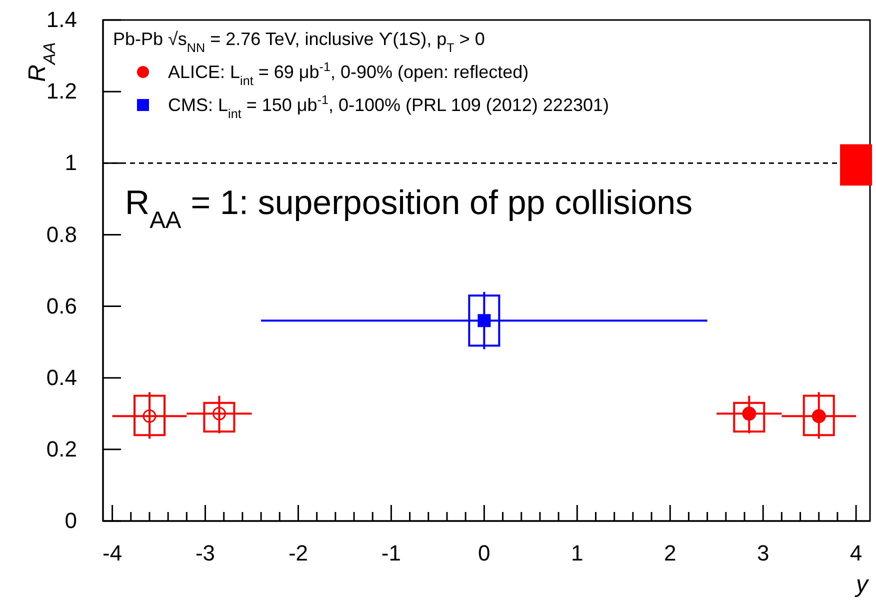 The image size is (876, 601). Describe the element at coordinates (70, 163) in the screenshot. I see `y-tick-label: 1` at that location.